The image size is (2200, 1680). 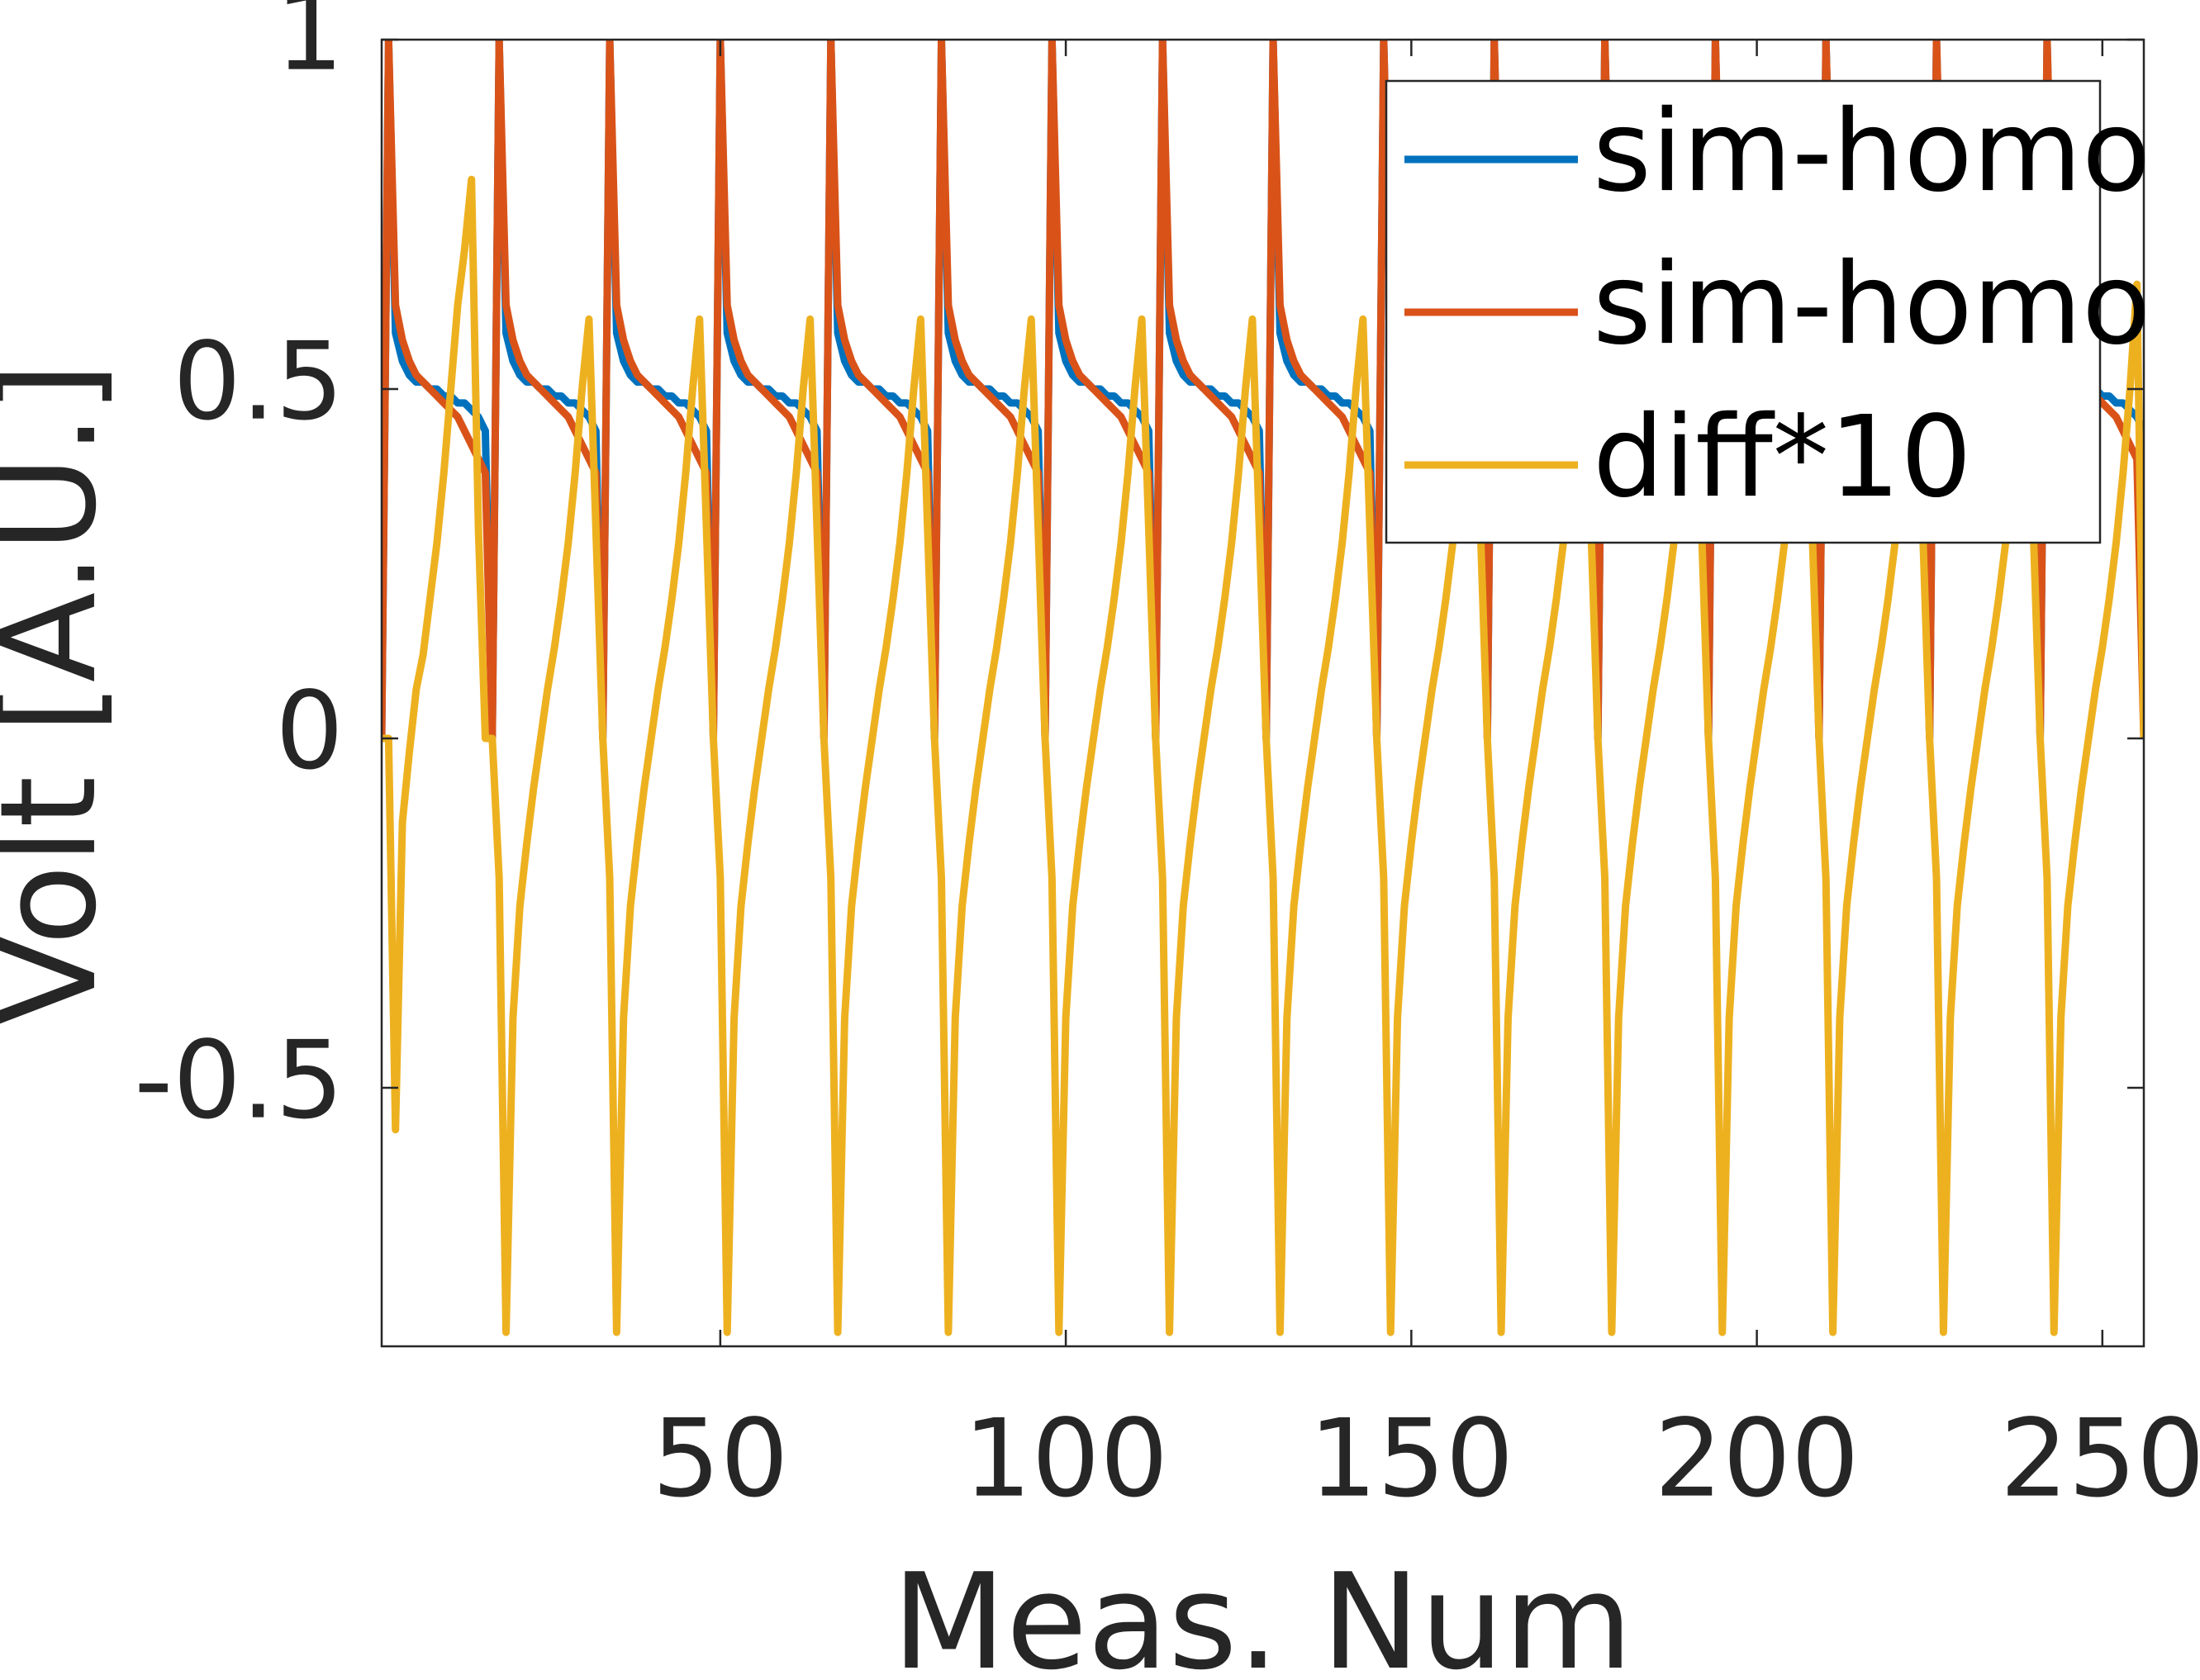 What do you see at coordinates (1411, 1458) in the screenshot?
I see `x-tick-label: 150` at bounding box center [1411, 1458].